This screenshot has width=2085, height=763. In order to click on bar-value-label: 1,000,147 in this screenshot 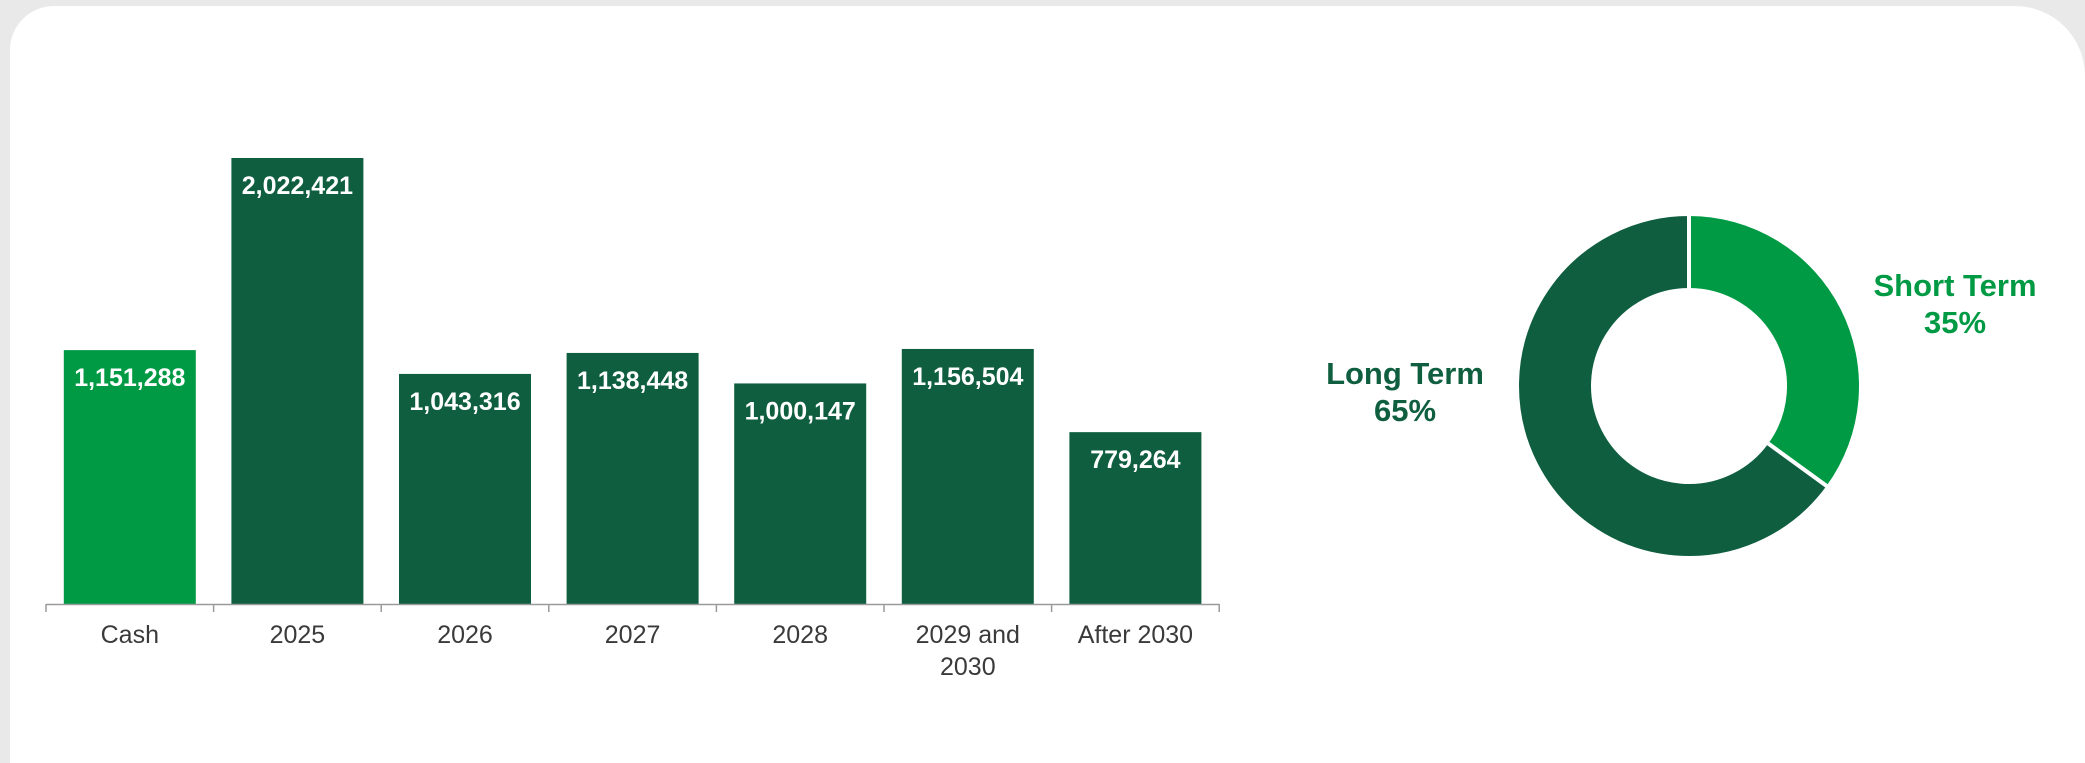, I will do `click(800, 411)`.